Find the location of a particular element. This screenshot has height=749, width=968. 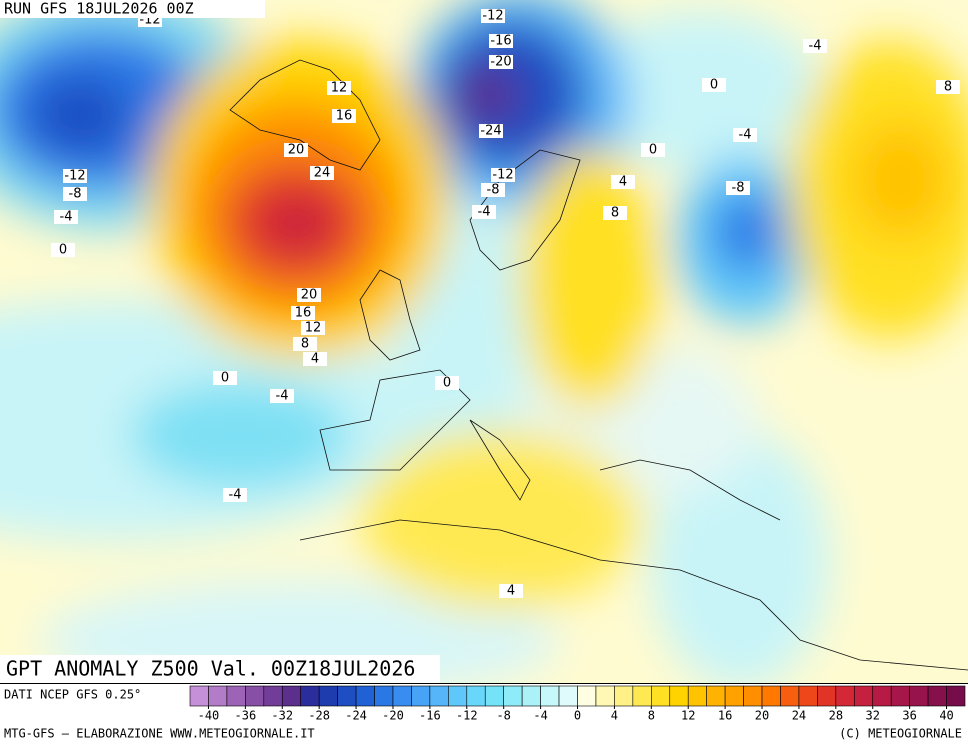

contour-label: -8 is located at coordinates (493, 190).